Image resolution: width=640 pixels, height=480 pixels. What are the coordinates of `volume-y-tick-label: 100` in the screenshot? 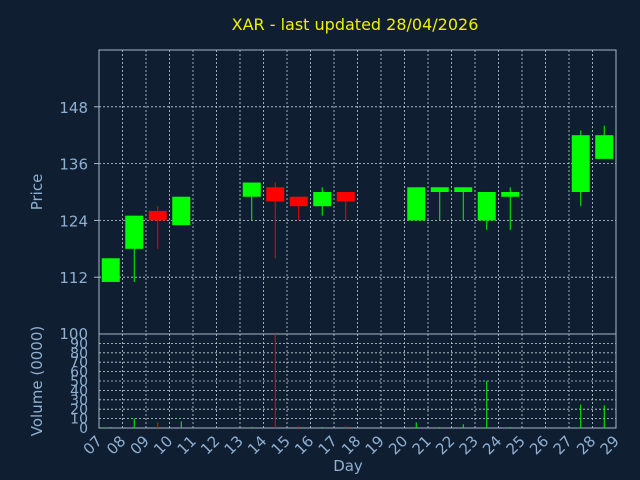 It's located at (73, 334).